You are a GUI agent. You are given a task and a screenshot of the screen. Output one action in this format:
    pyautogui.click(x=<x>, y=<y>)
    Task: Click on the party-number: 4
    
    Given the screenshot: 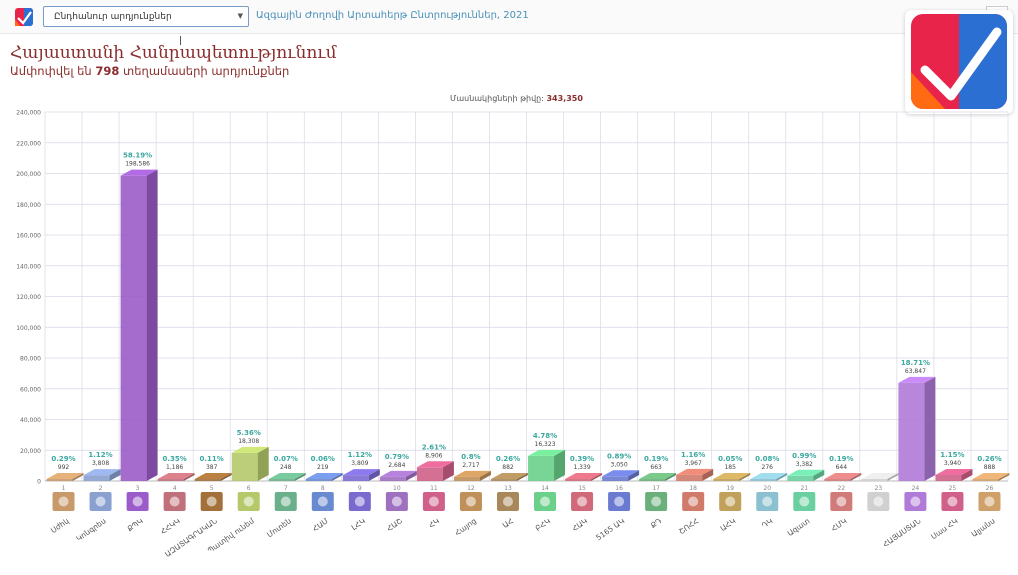 What is the action you would take?
    pyautogui.click(x=175, y=488)
    